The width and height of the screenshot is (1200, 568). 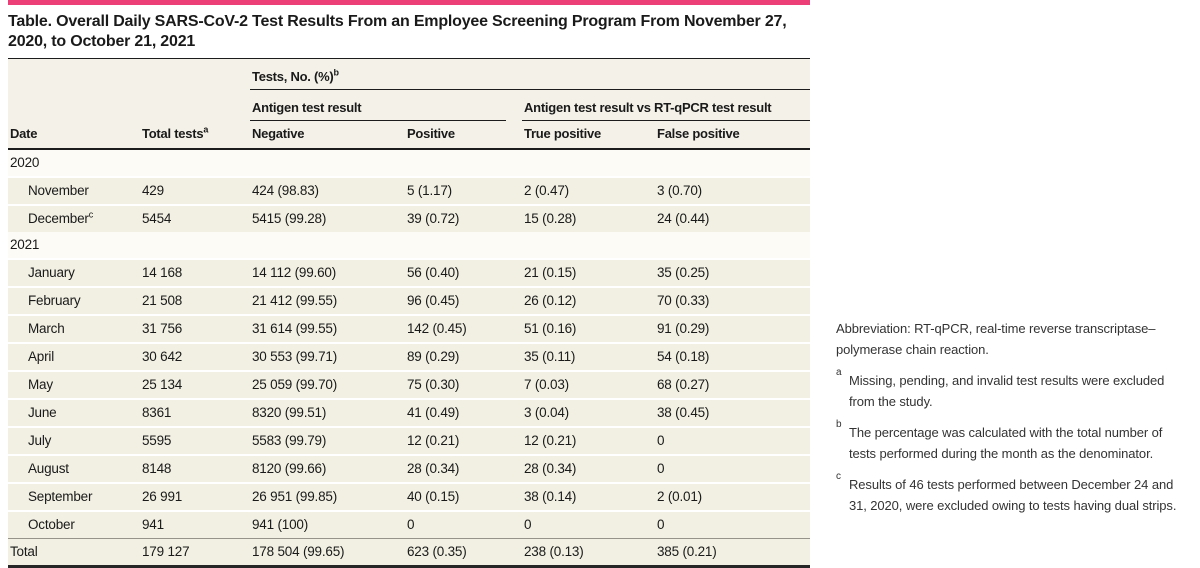 What do you see at coordinates (327, 272) in the screenshot?
I see `cell-negative: 14 112 (99.60)` at bounding box center [327, 272].